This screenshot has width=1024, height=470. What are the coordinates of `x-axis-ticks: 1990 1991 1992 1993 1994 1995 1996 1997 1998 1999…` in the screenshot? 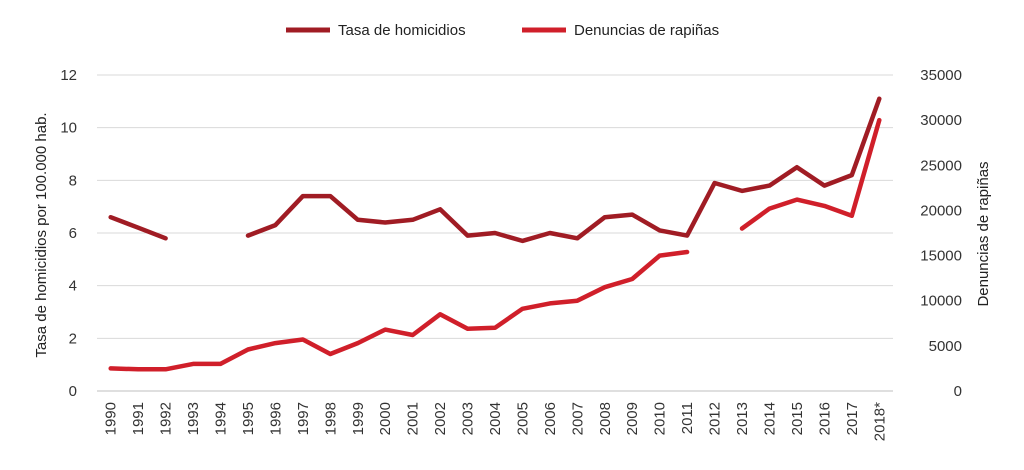 It's located at (496, 421).